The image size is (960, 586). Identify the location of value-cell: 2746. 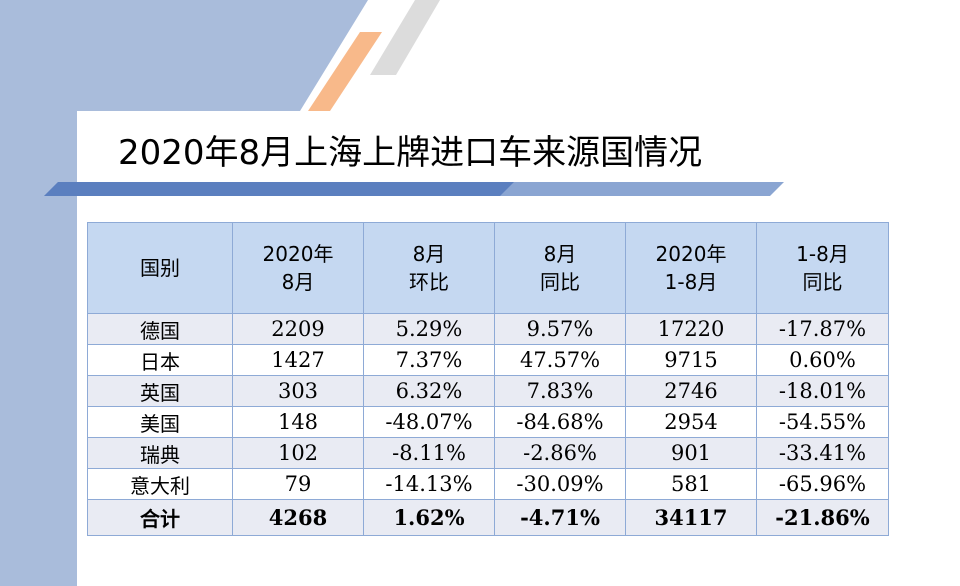
(691, 391).